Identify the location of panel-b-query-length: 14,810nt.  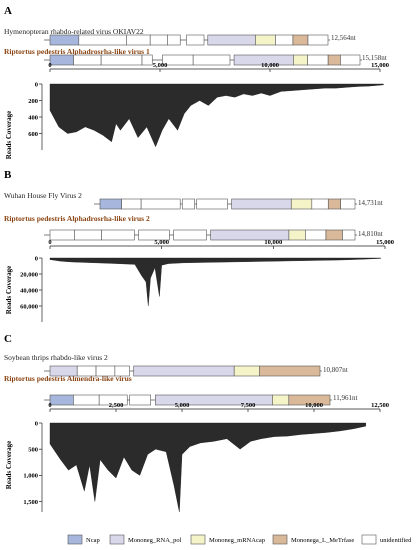
(370, 234).